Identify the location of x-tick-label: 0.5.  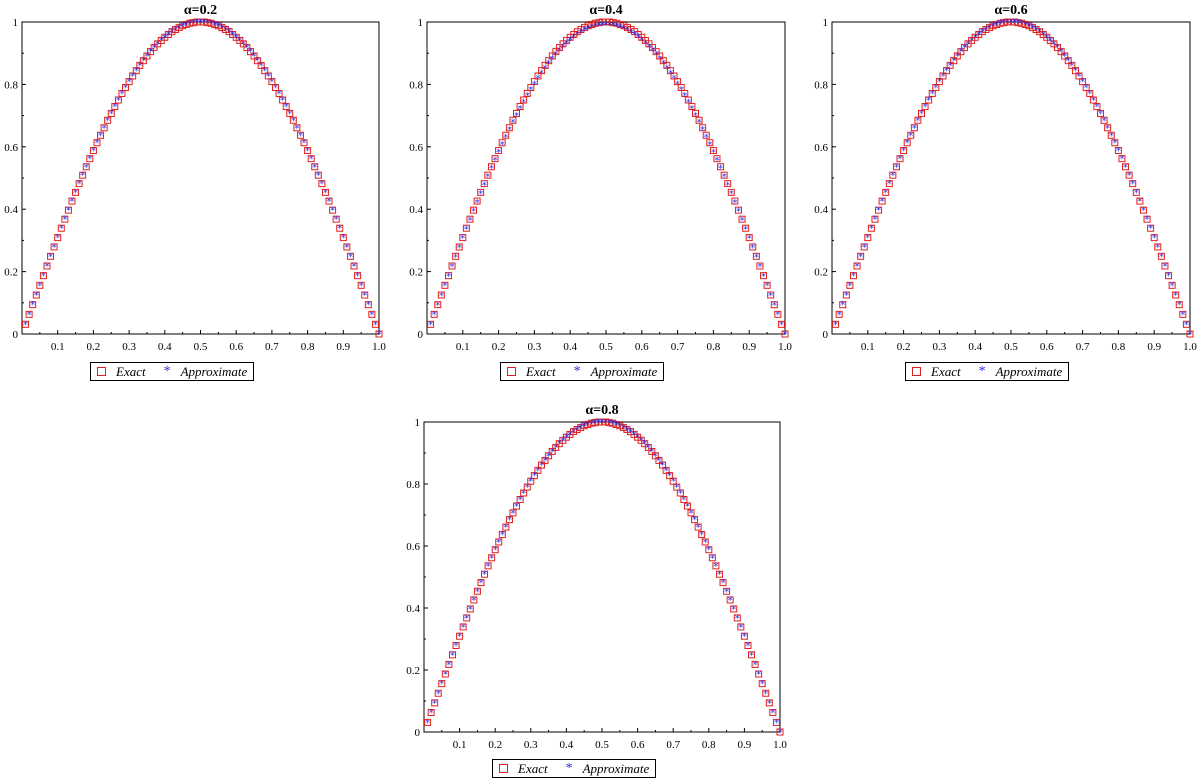
(1011, 347).